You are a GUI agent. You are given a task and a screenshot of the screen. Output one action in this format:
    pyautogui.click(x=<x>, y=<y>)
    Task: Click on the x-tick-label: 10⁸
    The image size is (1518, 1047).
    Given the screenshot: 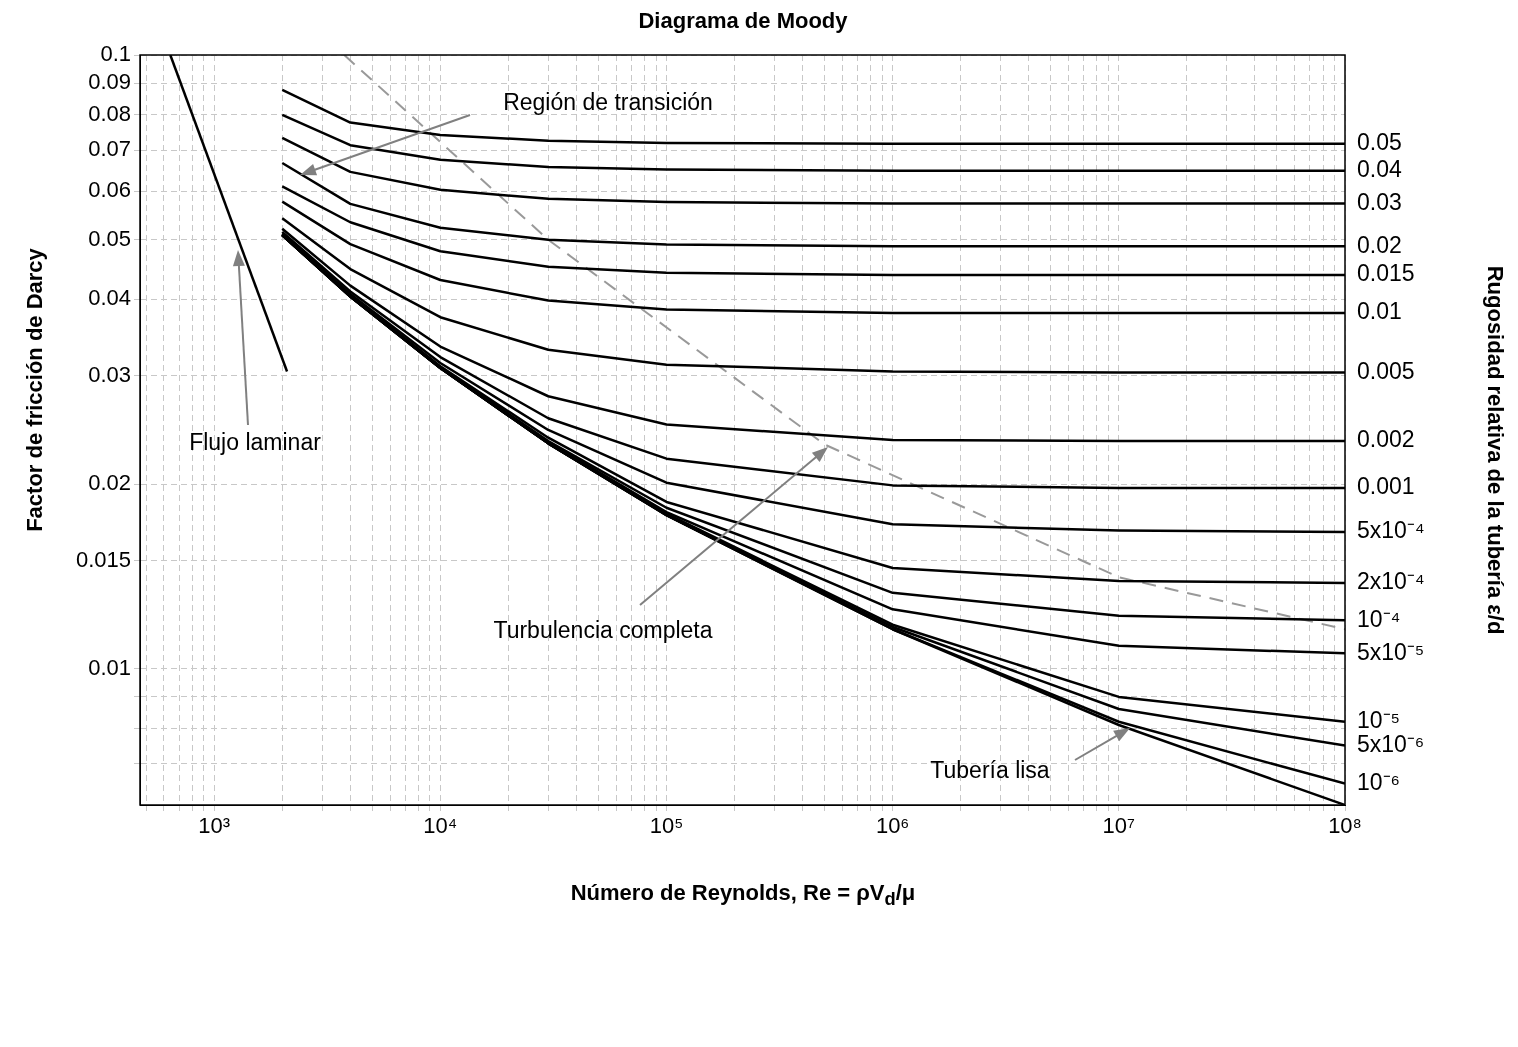 What is the action you would take?
    pyautogui.click(x=1345, y=826)
    